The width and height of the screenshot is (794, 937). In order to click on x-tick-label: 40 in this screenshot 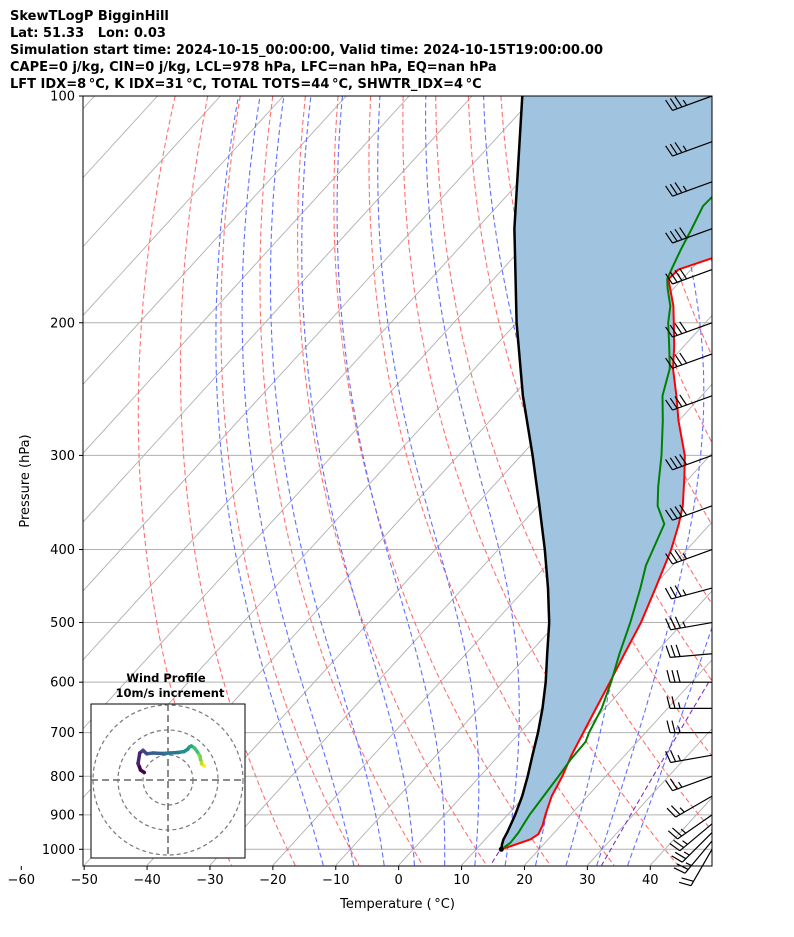, I will do `click(650, 880)`.